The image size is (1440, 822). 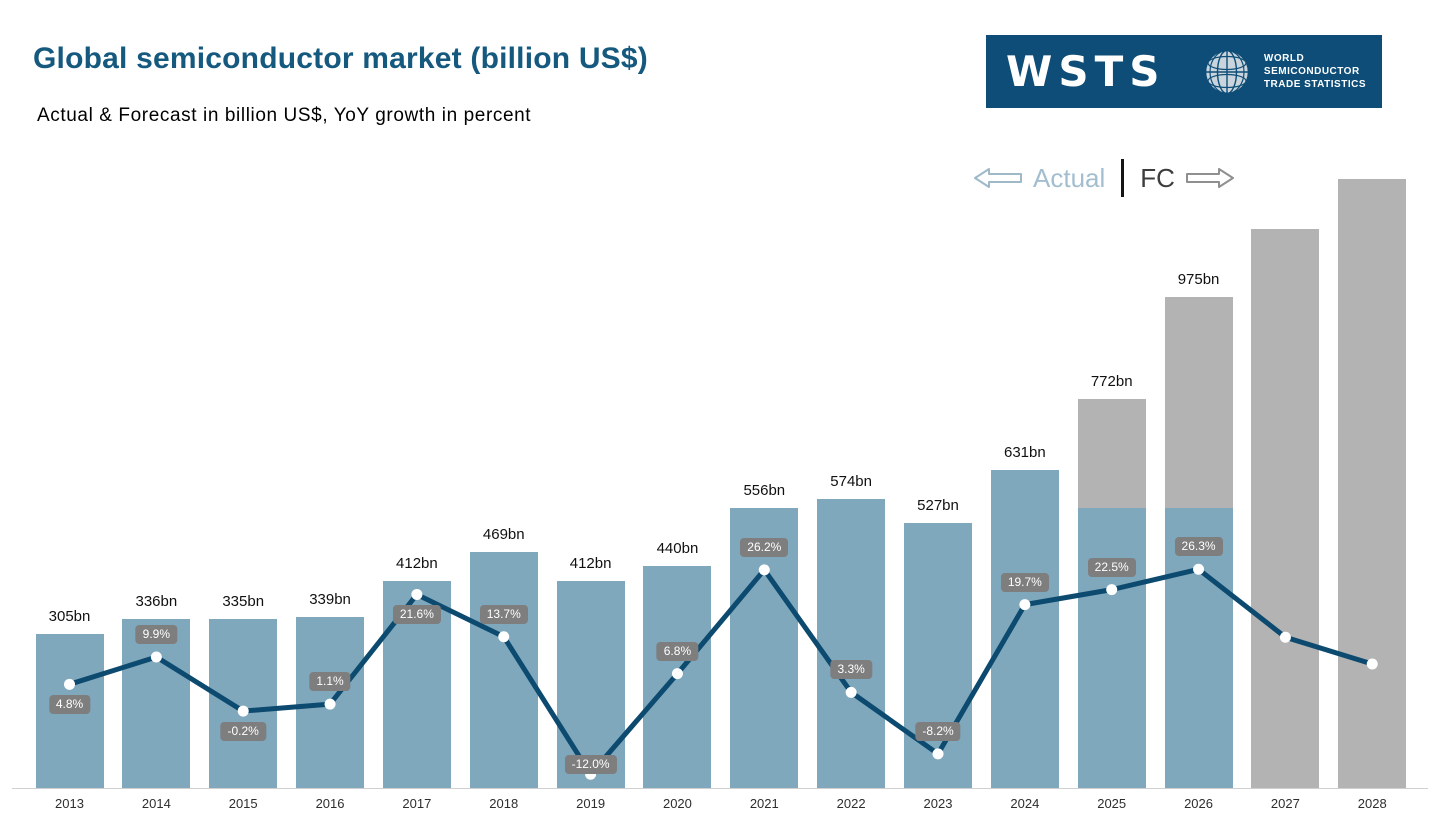 I want to click on arrow-left-icon, so click(x=998, y=178).